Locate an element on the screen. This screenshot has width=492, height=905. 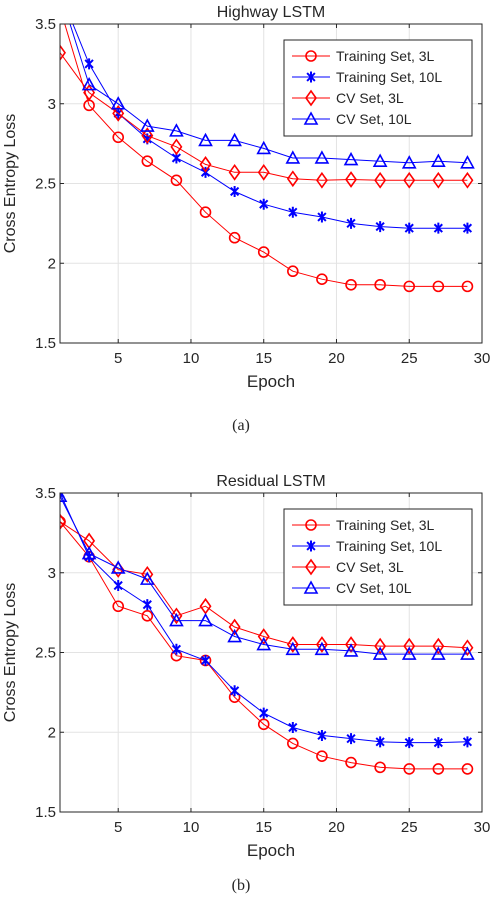
x-axis-label: Epoch is located at coordinates (271, 850).